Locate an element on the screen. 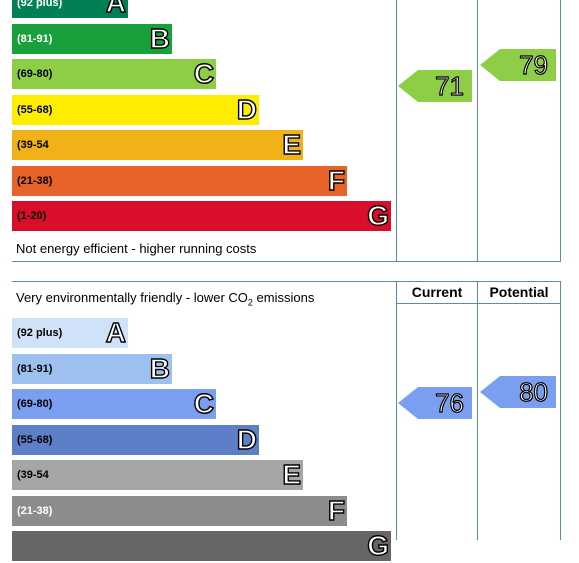  energy-band-g: (1-20) G is located at coordinates (201, 215).